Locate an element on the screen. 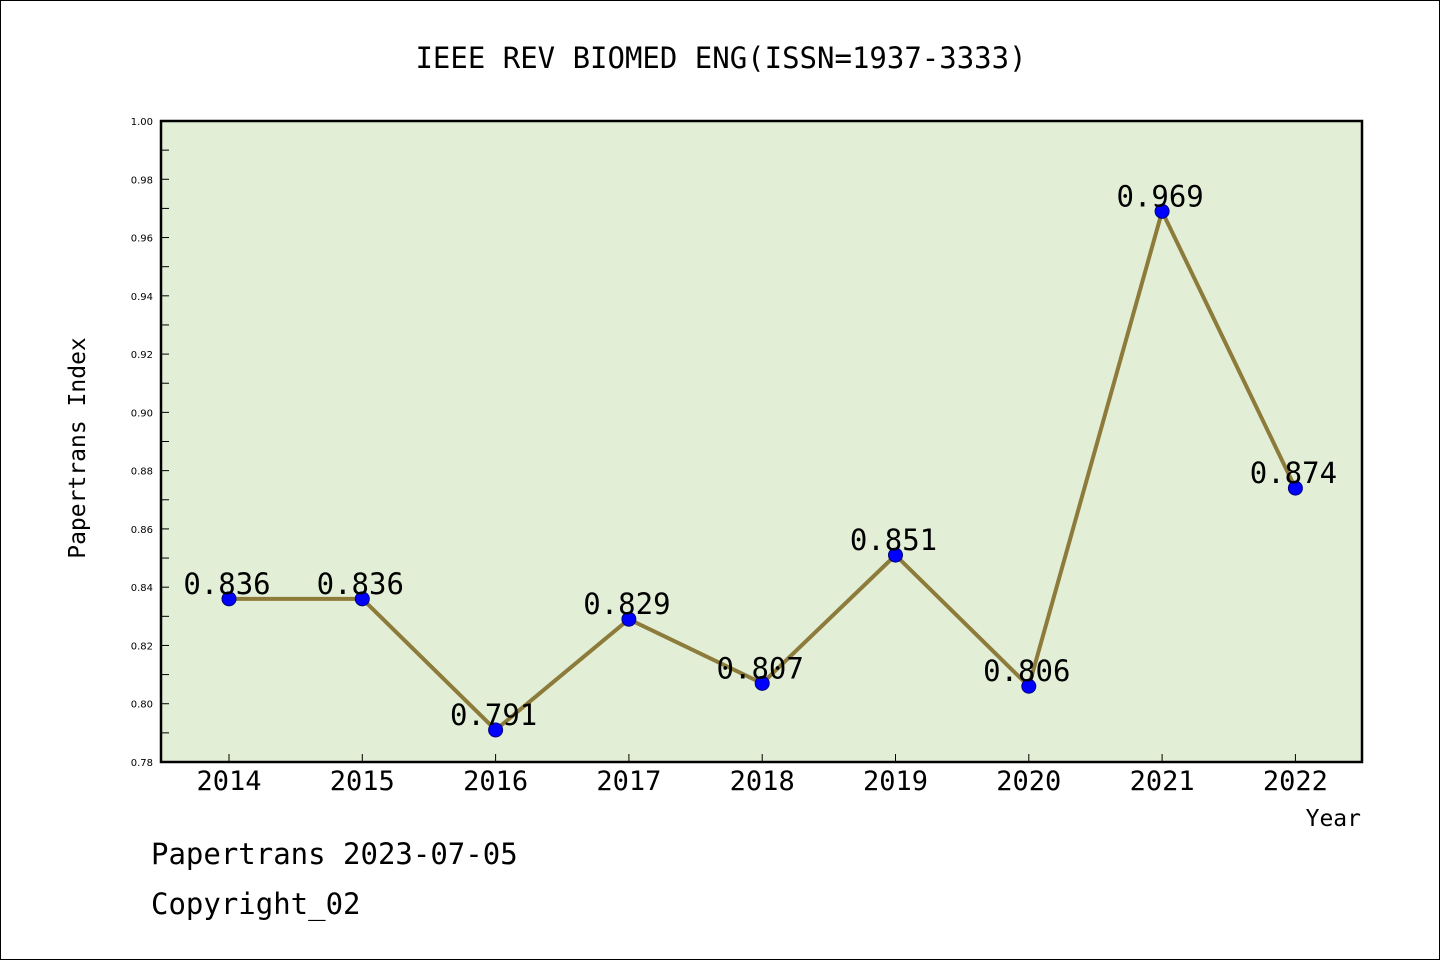 Image resolution: width=1440 pixels, height=961 pixels. y-tick-label: 0.78 is located at coordinates (142, 763).